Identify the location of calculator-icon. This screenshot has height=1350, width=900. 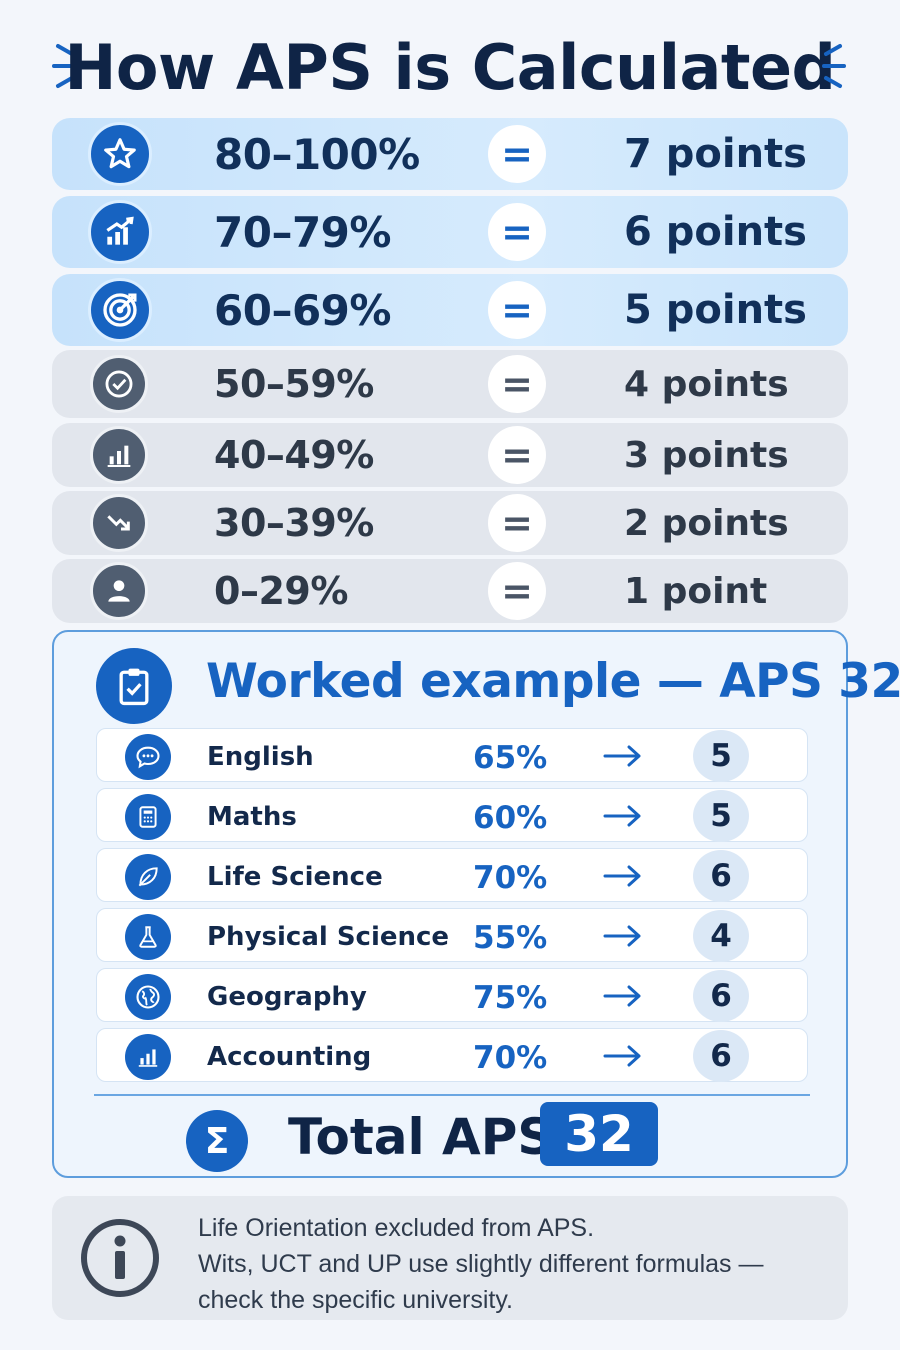
(148, 817).